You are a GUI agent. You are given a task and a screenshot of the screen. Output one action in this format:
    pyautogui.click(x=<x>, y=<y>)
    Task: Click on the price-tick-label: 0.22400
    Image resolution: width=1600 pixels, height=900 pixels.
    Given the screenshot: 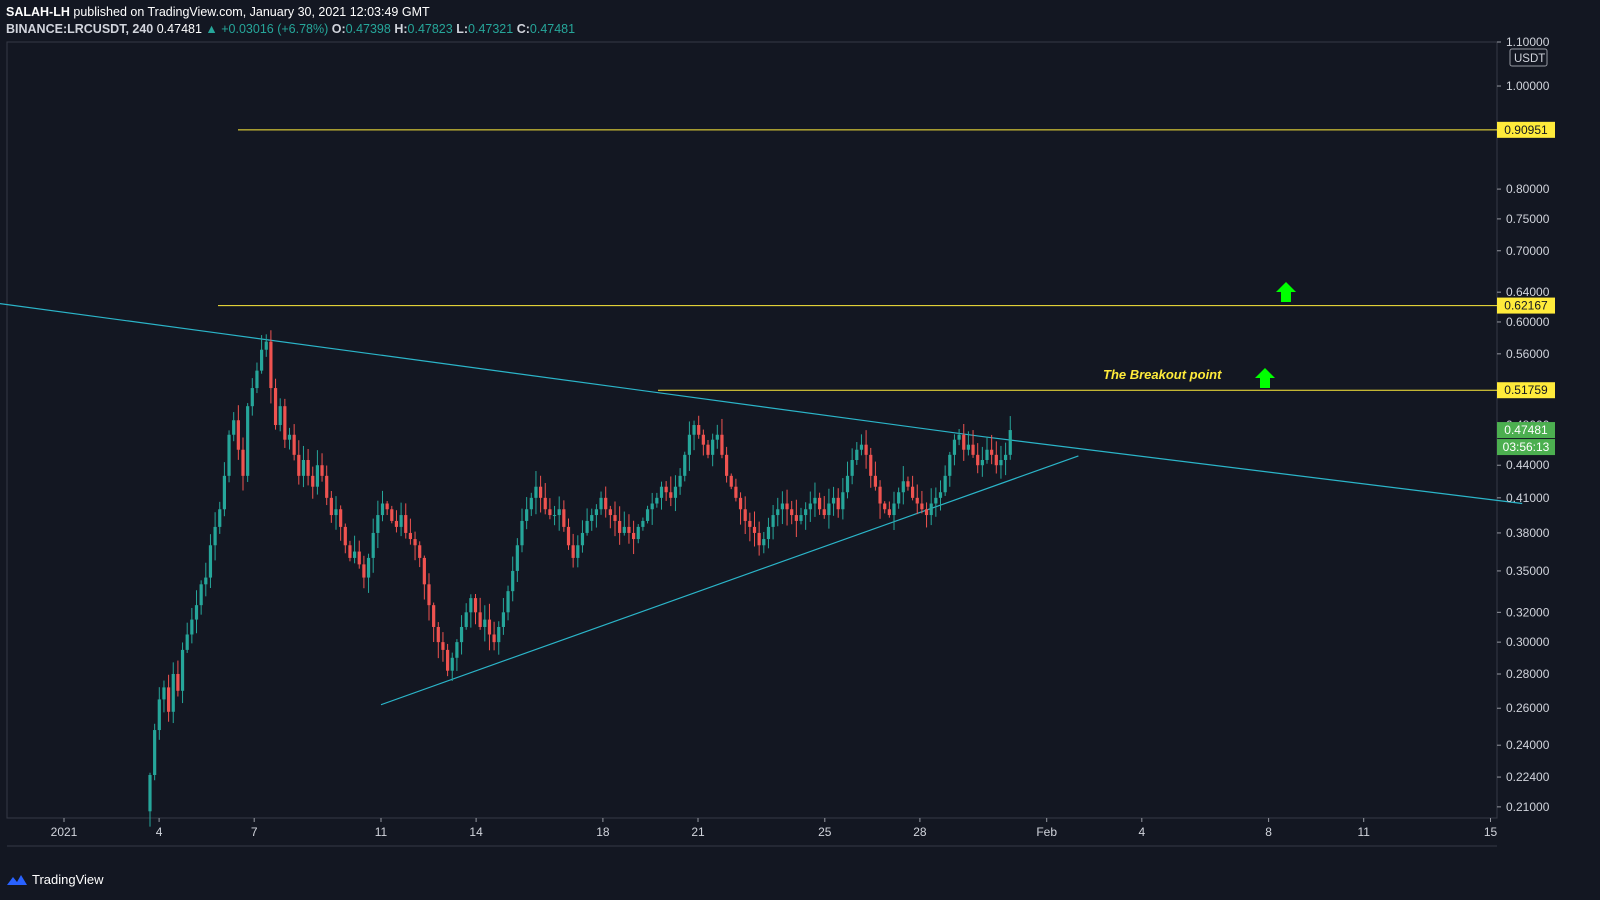 What is the action you would take?
    pyautogui.click(x=1528, y=777)
    